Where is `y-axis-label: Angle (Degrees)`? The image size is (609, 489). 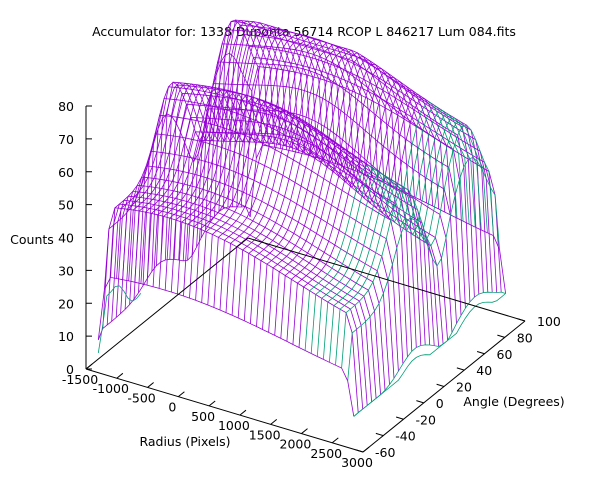
y-axis-label: Angle (Degrees) is located at coordinates (513, 401).